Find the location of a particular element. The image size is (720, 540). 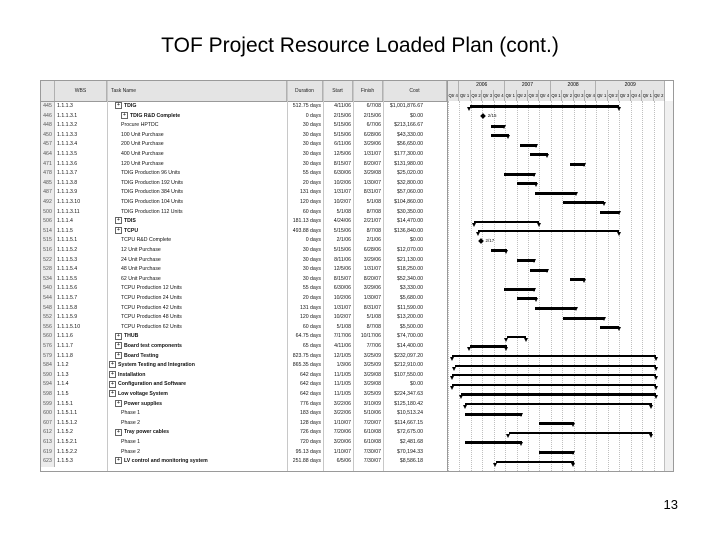

header-task-name: Task Name is located at coordinates (197, 91).